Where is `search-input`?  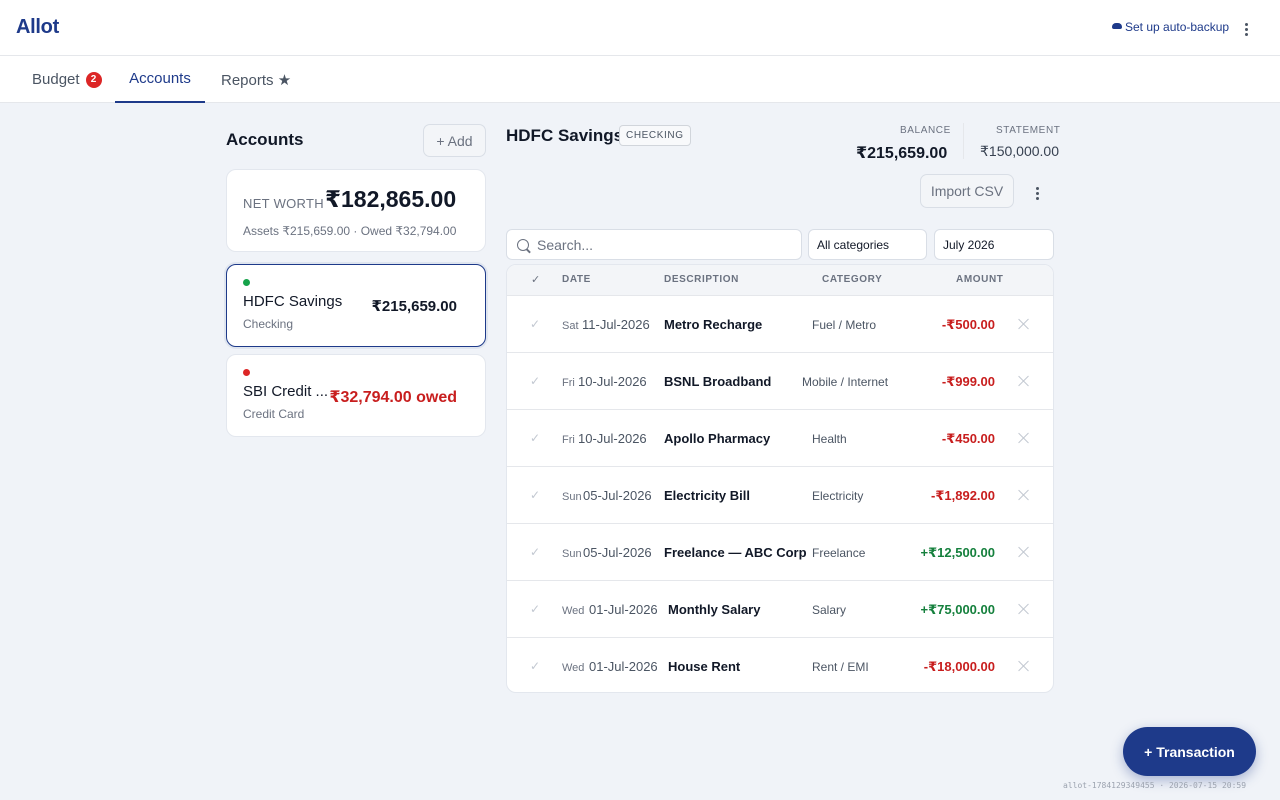
search-input is located at coordinates (662, 244).